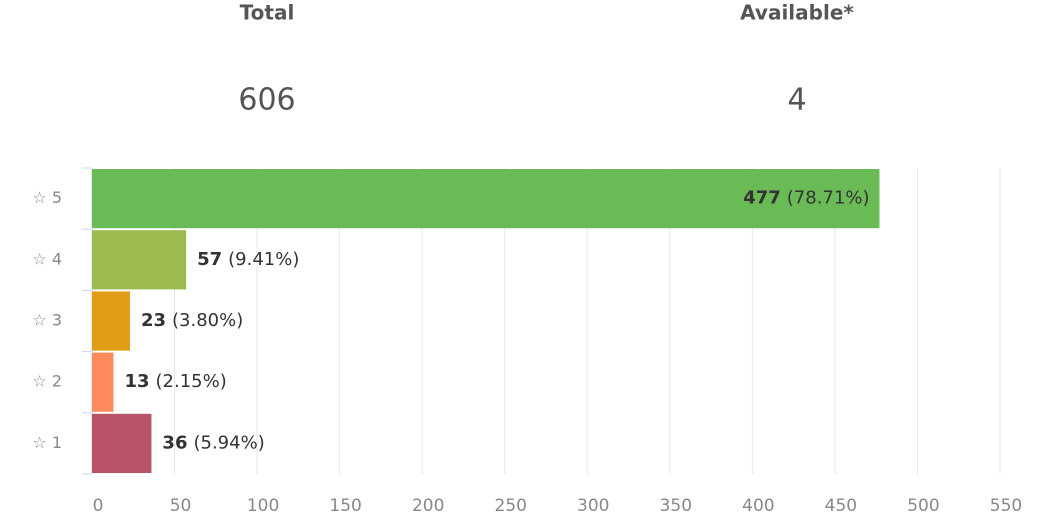 Image resolution: width=1048 pixels, height=522 pixels. What do you see at coordinates (267, 13) in the screenshot?
I see `stat-label: Total` at bounding box center [267, 13].